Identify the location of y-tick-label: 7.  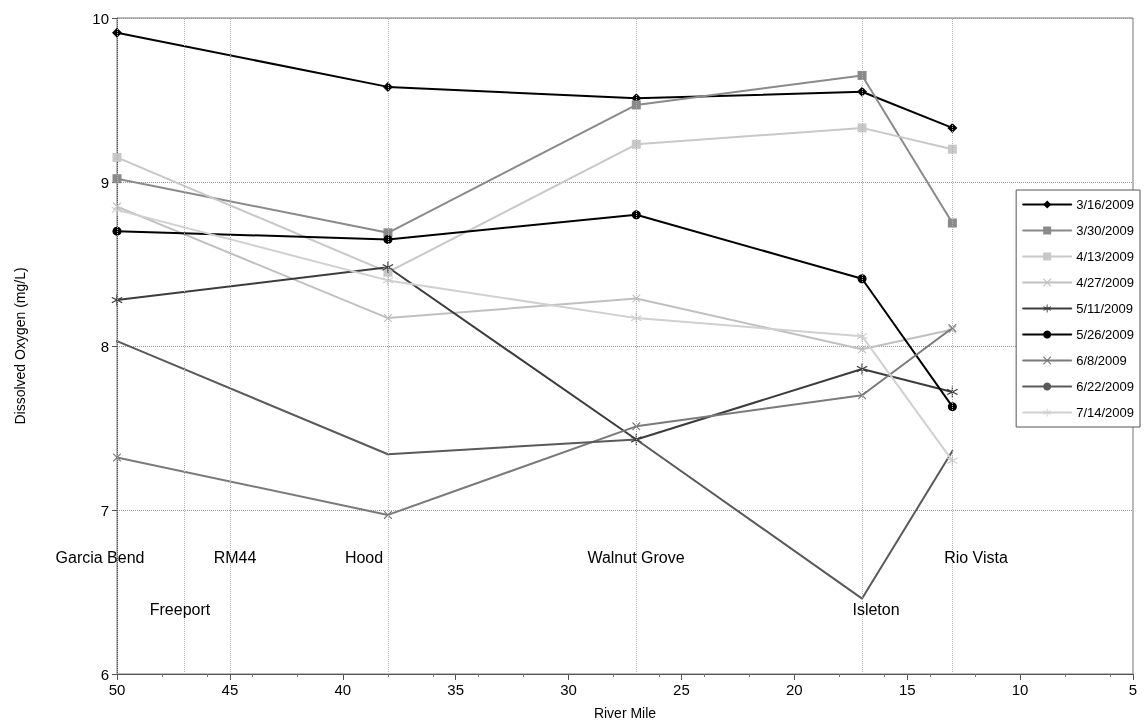
(104, 510).